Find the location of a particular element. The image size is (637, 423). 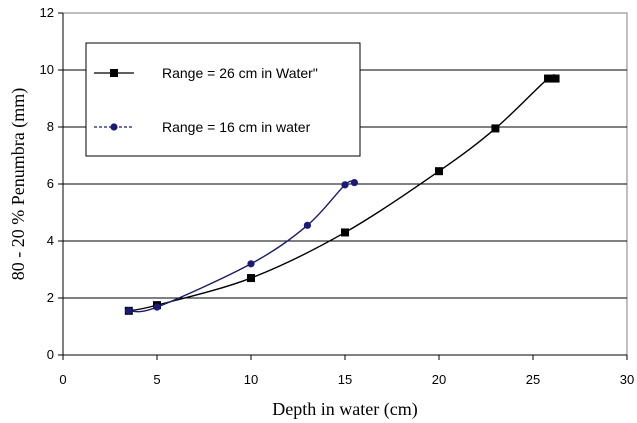

x-tick-label: 10 is located at coordinates (251, 379).